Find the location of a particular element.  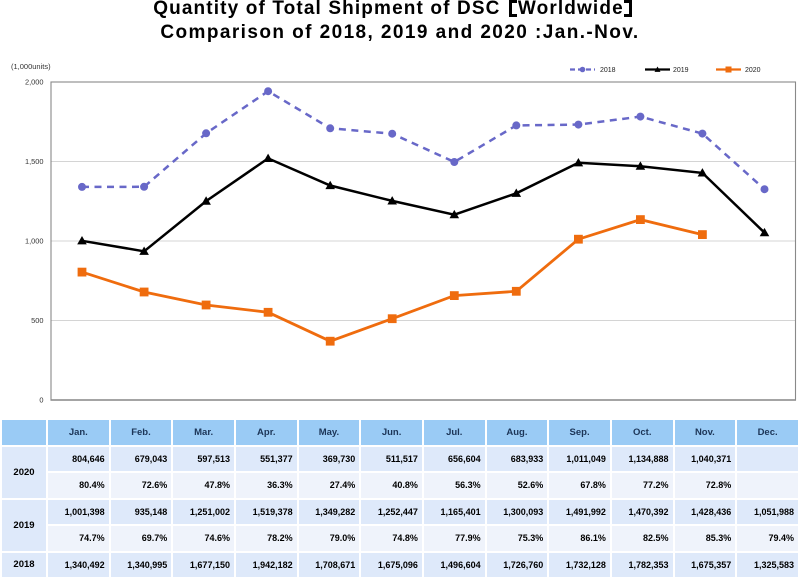

svg-text: 2,000 is located at coordinates (34, 82).